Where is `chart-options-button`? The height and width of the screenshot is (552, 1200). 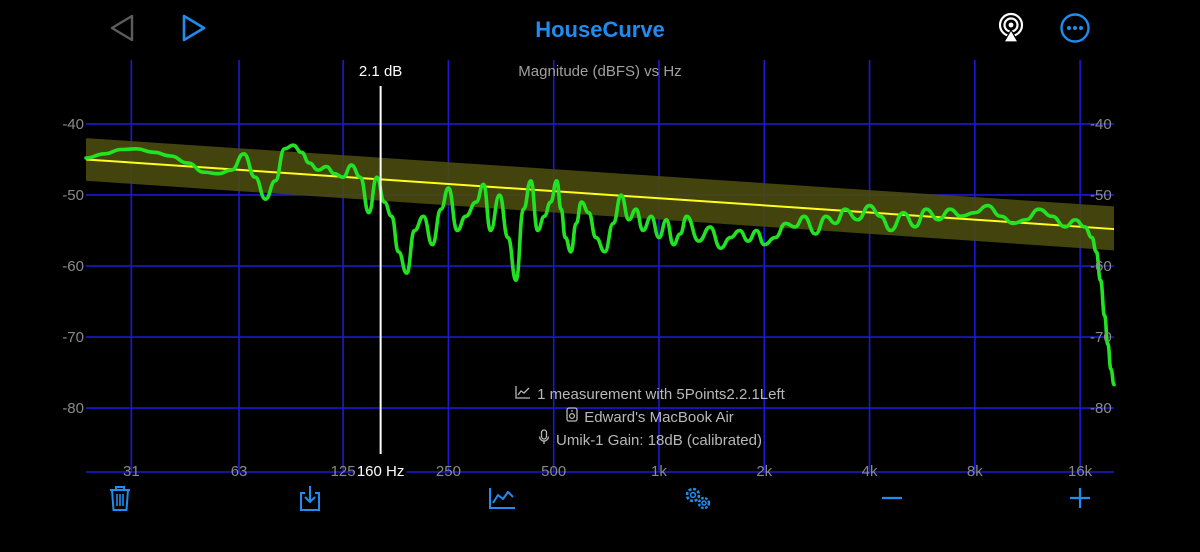
chart-options-button is located at coordinates (502, 500).